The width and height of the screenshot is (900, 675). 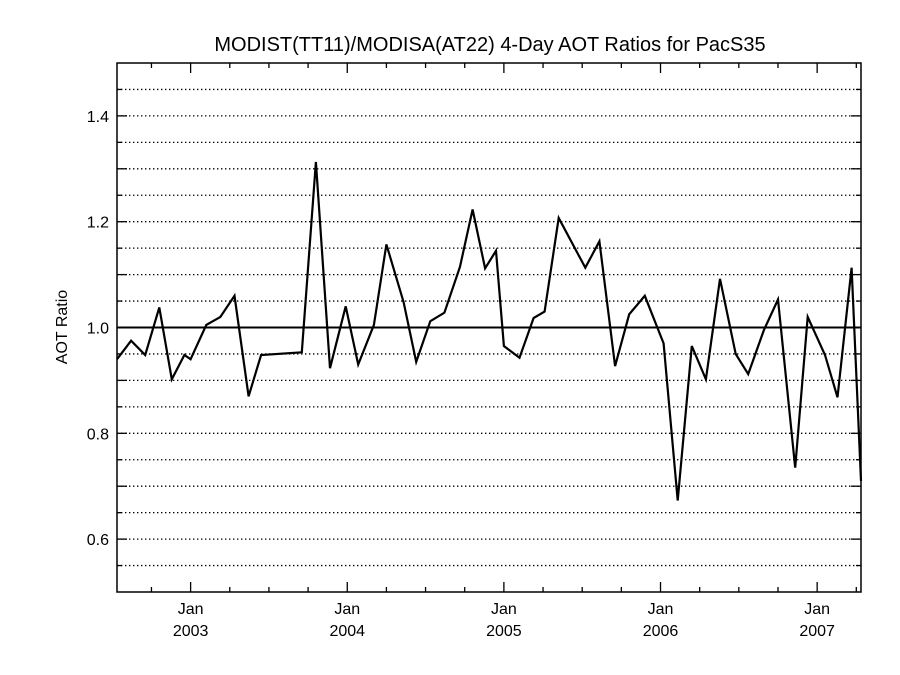 I want to click on y-tick-label: 1.4, so click(x=98, y=117).